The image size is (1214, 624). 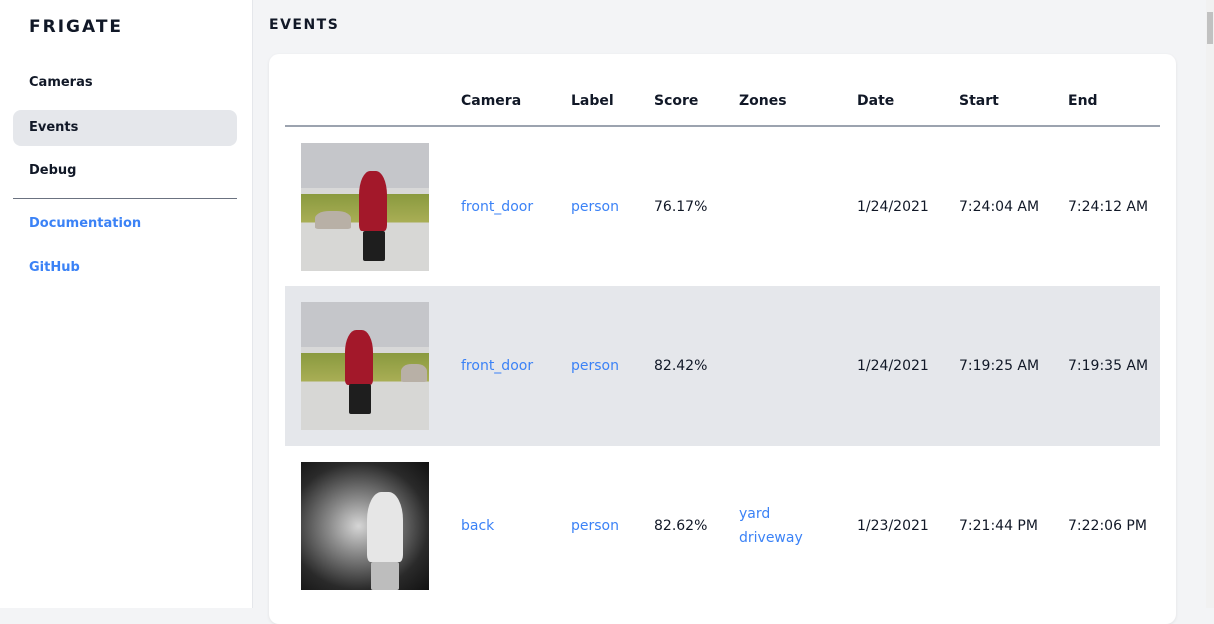 What do you see at coordinates (680, 101) in the screenshot?
I see `header-score: Score` at bounding box center [680, 101].